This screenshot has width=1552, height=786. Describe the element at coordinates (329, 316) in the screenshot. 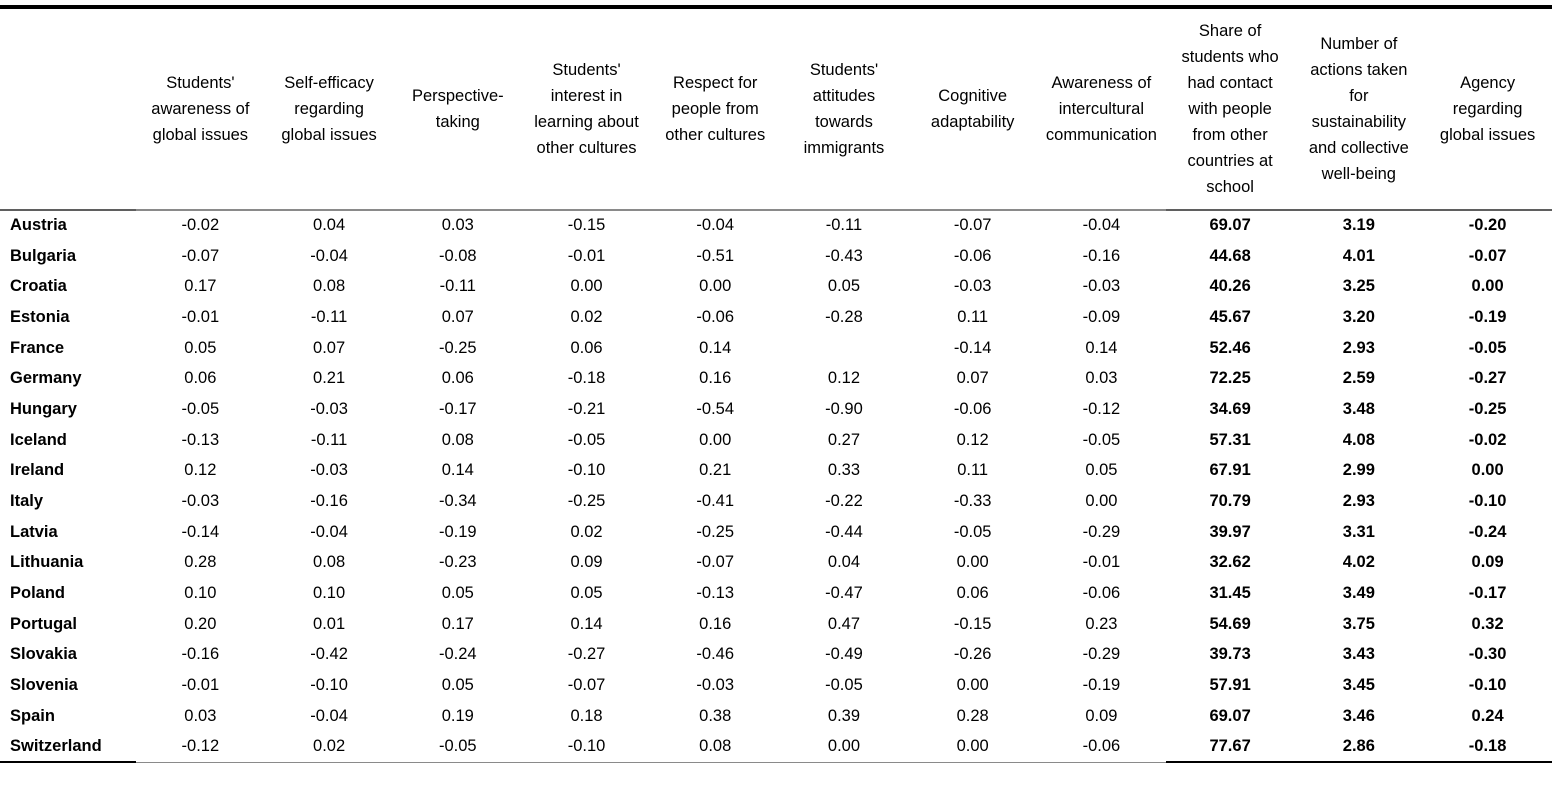

I see `value-cell: -0.11` at that location.